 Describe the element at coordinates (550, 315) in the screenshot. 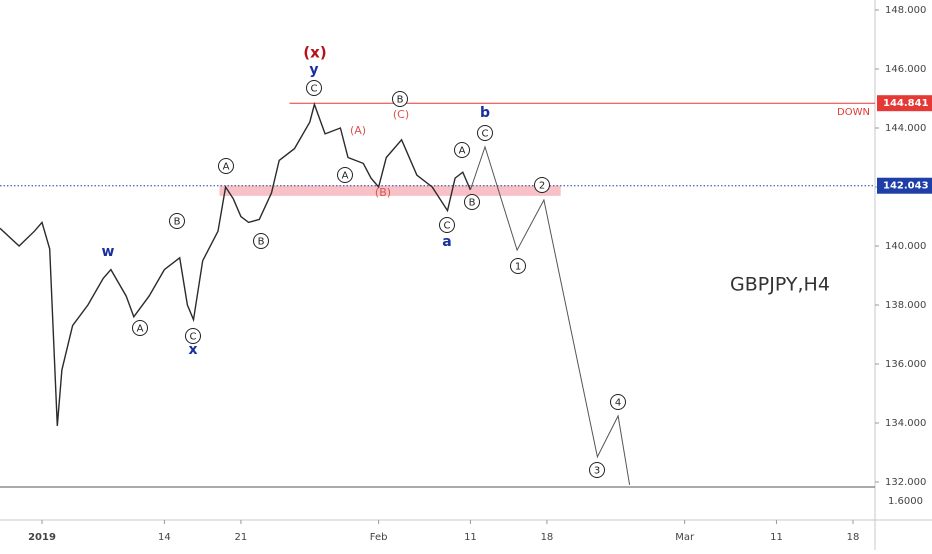

I see `price-line` at that location.